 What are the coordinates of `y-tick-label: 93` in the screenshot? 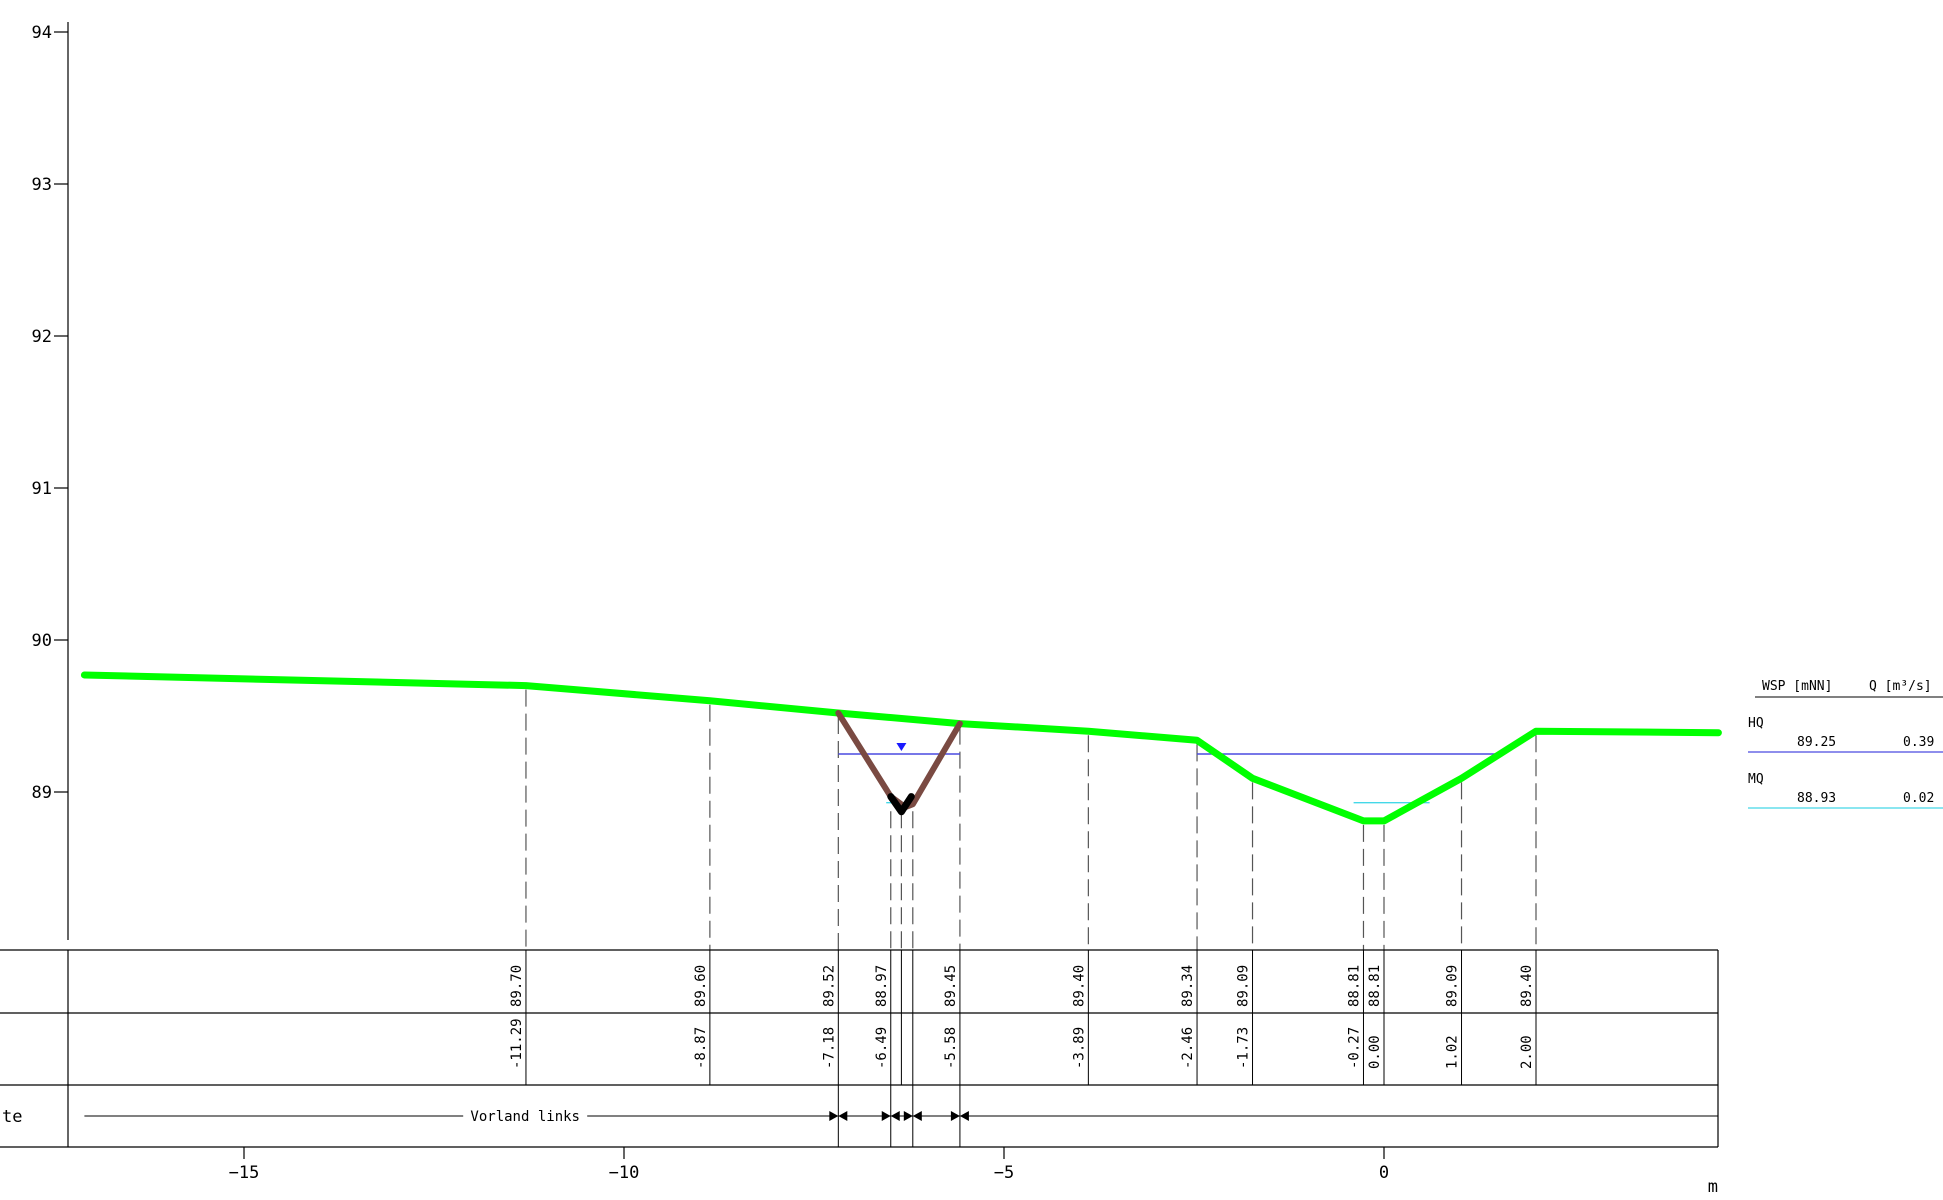 It's located at (42, 185).